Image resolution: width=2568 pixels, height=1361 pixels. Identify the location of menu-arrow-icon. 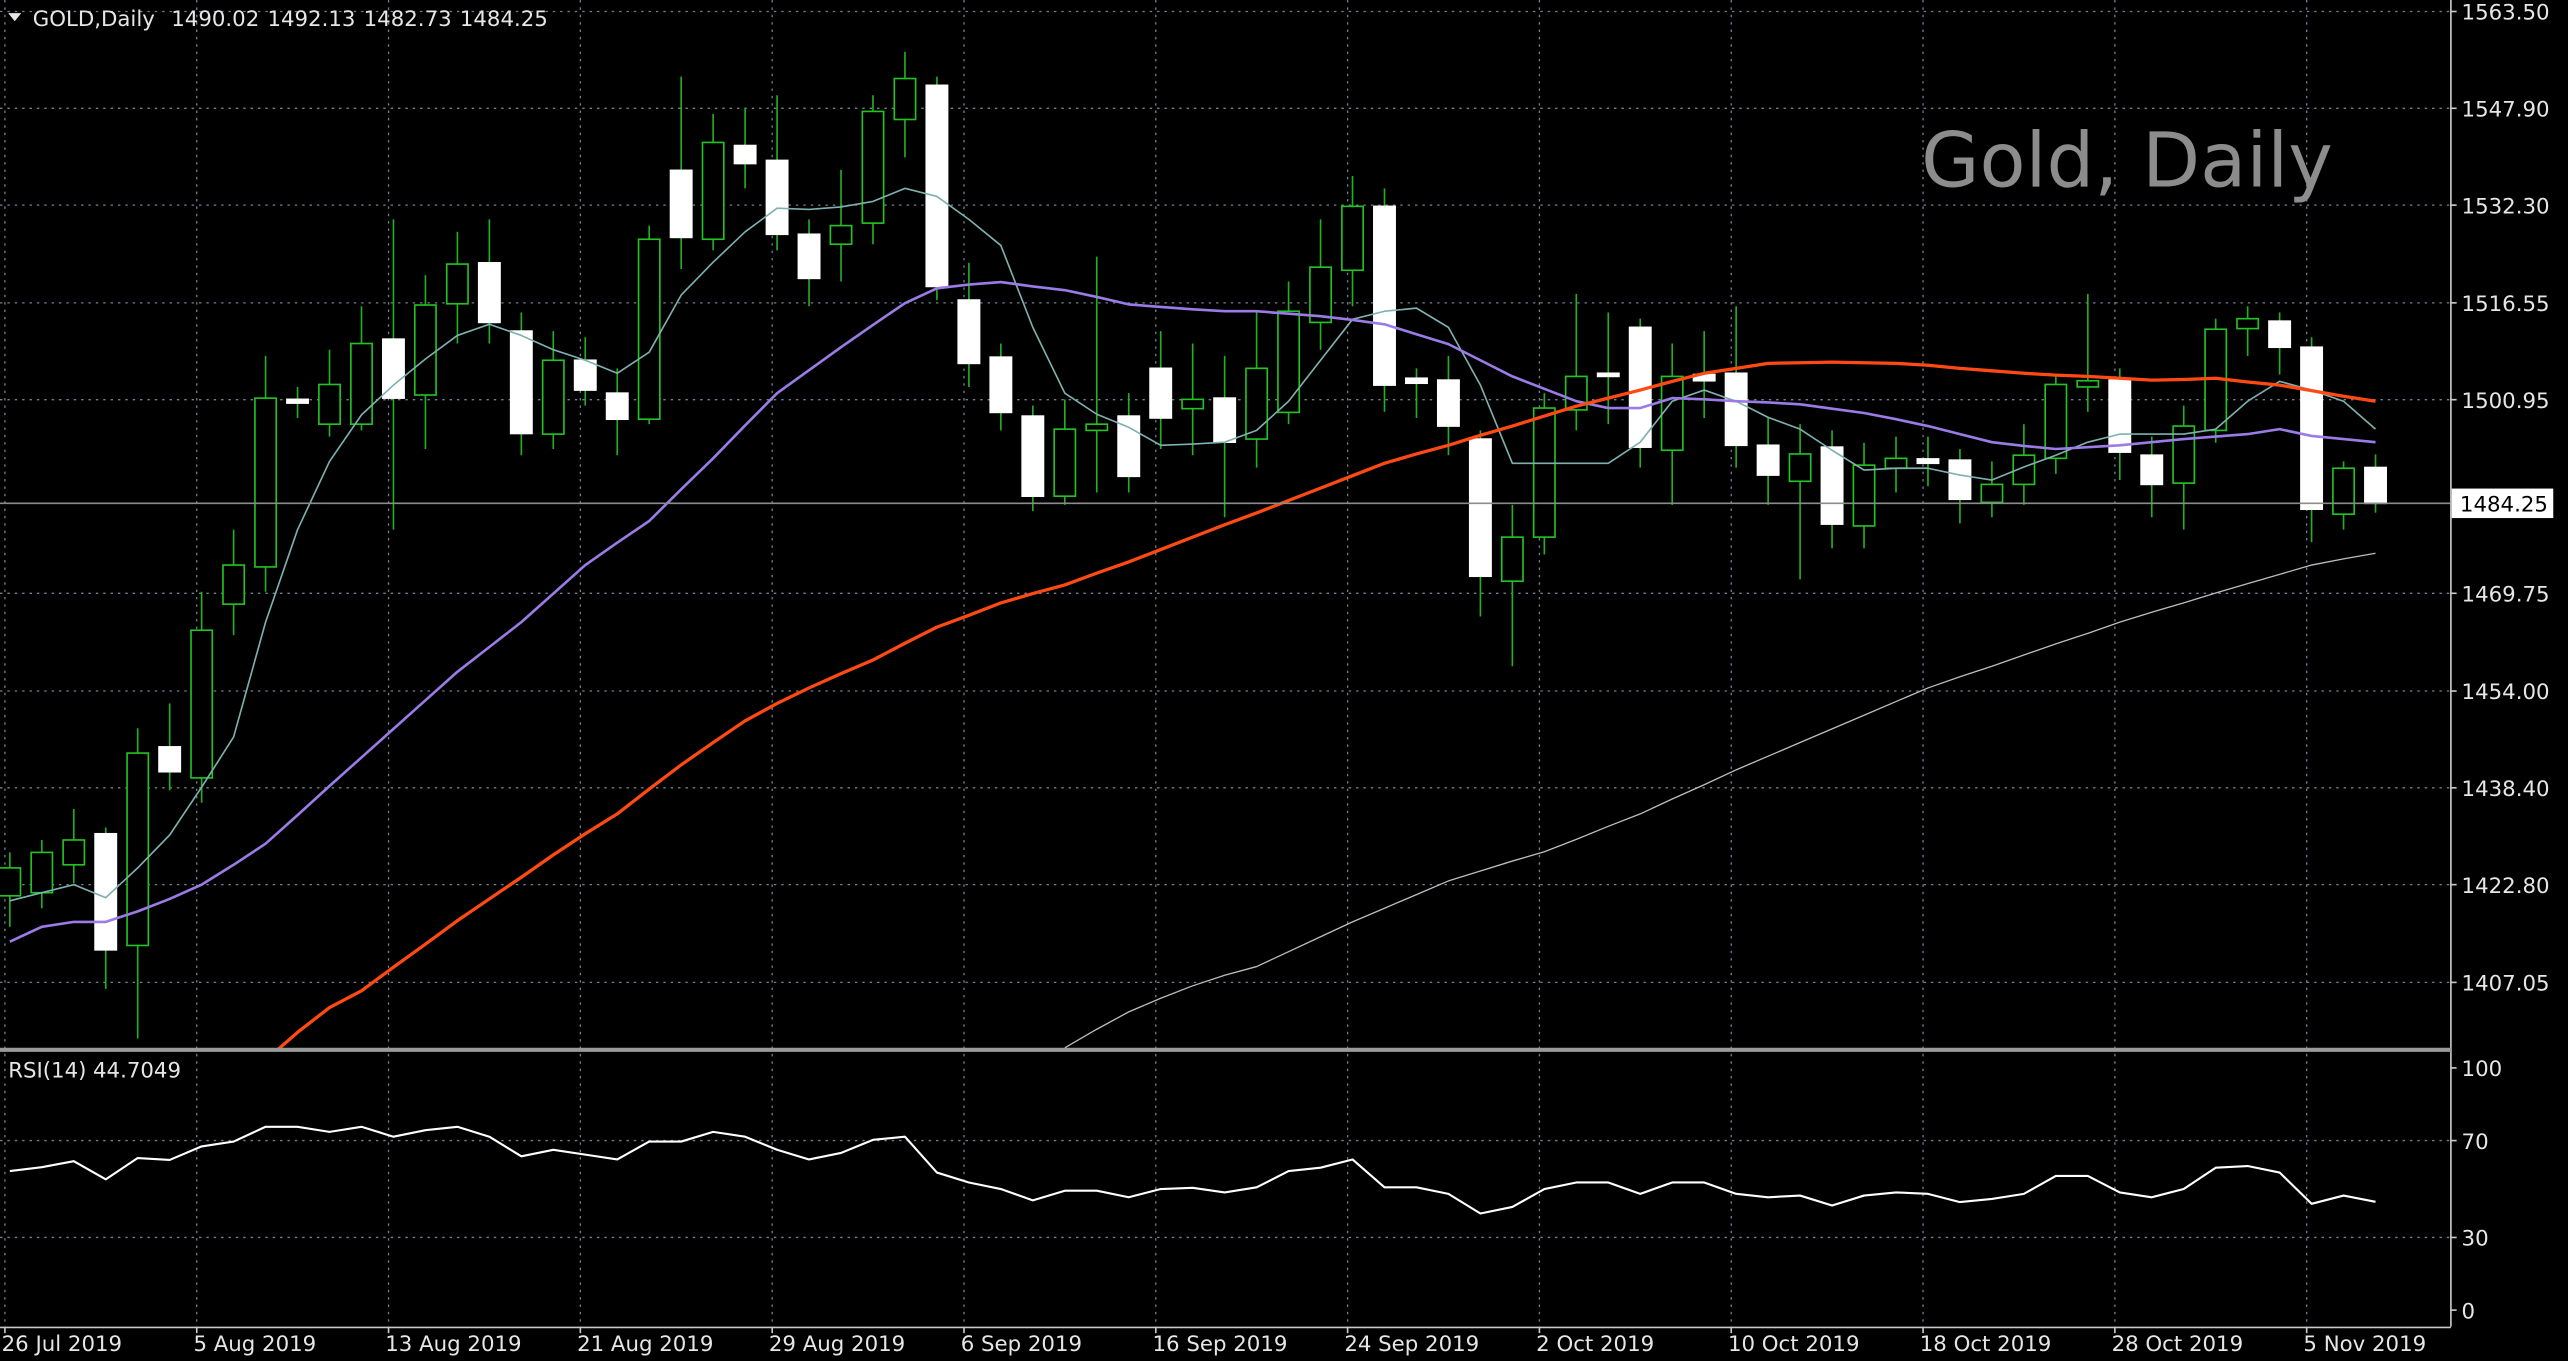
(15, 17).